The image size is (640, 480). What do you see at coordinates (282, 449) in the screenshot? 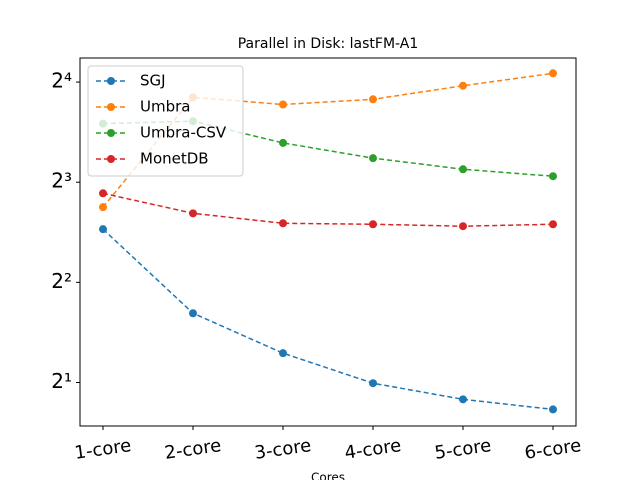
I see `x-tick-label: 3-core` at bounding box center [282, 449].